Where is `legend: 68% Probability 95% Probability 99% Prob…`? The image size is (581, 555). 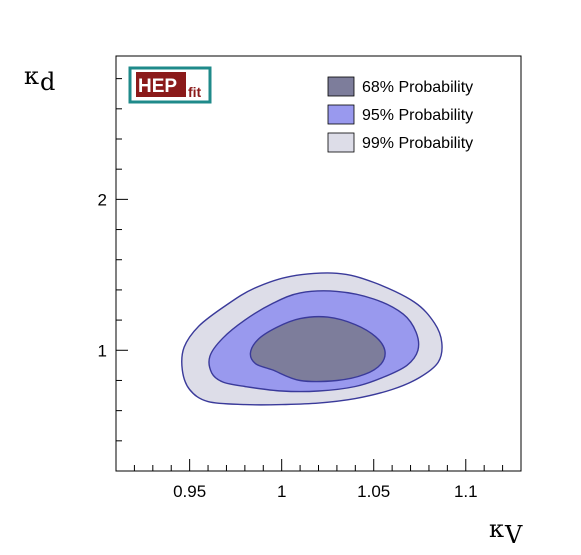
legend: 68% Probability 95% Probability 99% Prob… is located at coordinates (400, 114).